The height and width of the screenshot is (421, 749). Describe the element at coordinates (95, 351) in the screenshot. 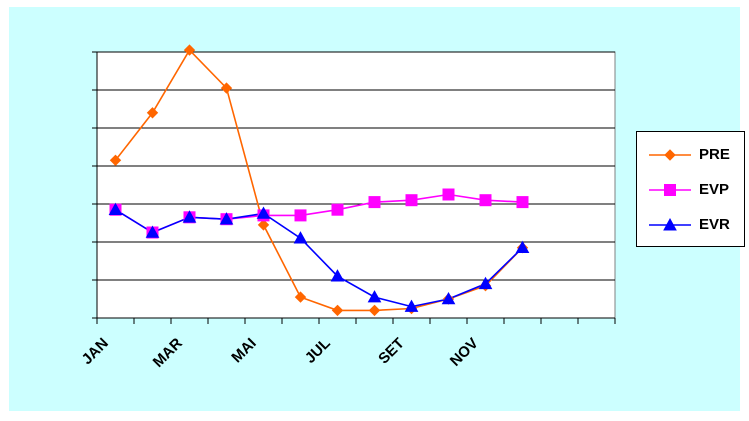

I see `x-tick-label: JAN` at that location.